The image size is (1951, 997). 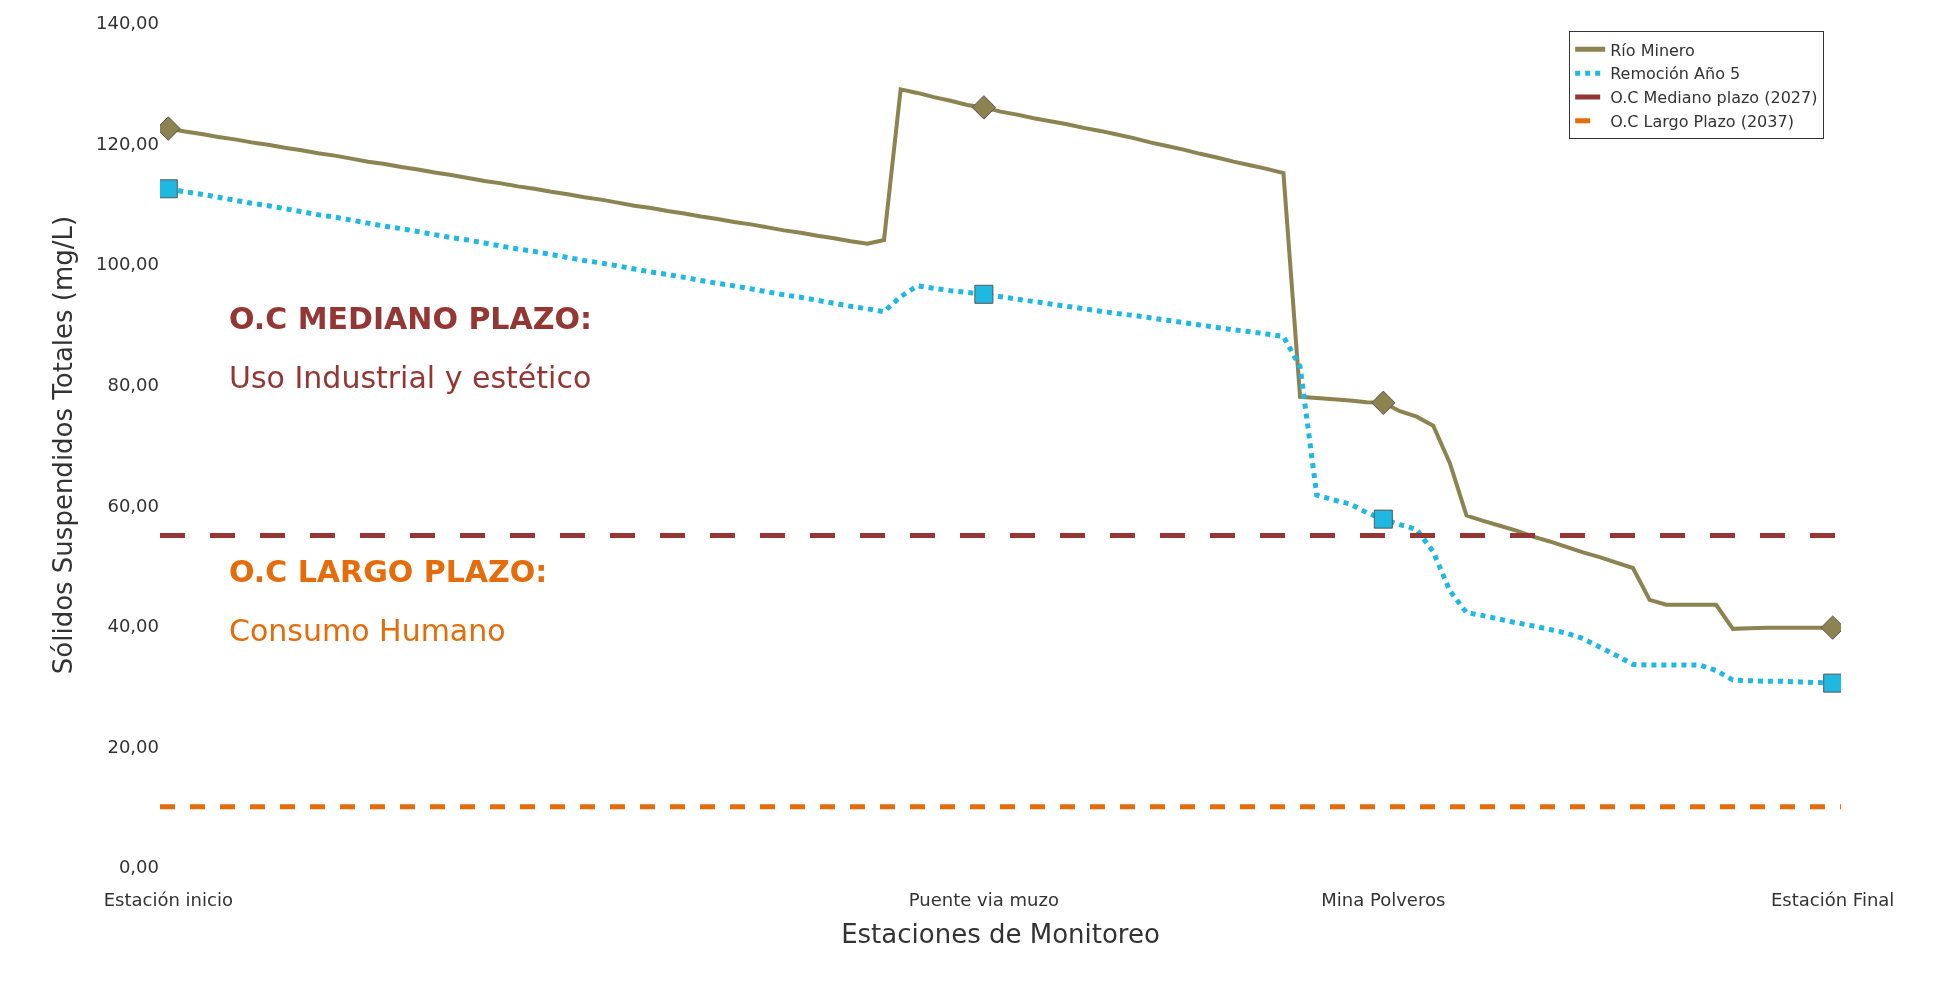 I want to click on legend-label: O.C Mediano plazo (2027), so click(x=1714, y=98).